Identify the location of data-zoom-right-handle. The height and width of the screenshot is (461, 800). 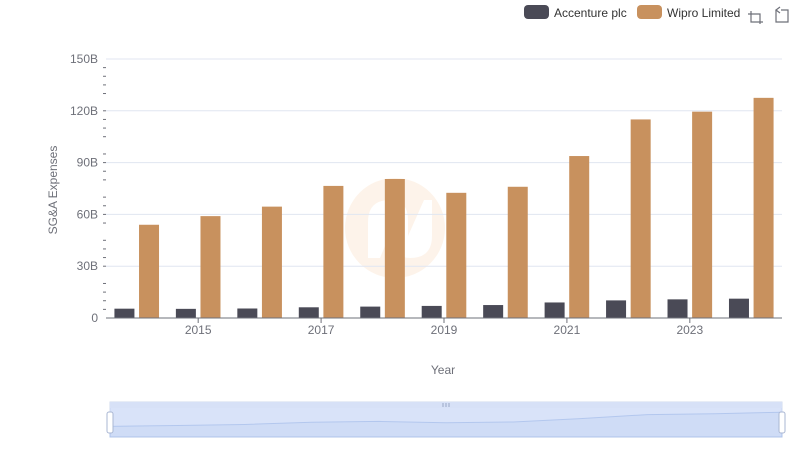
(782, 422).